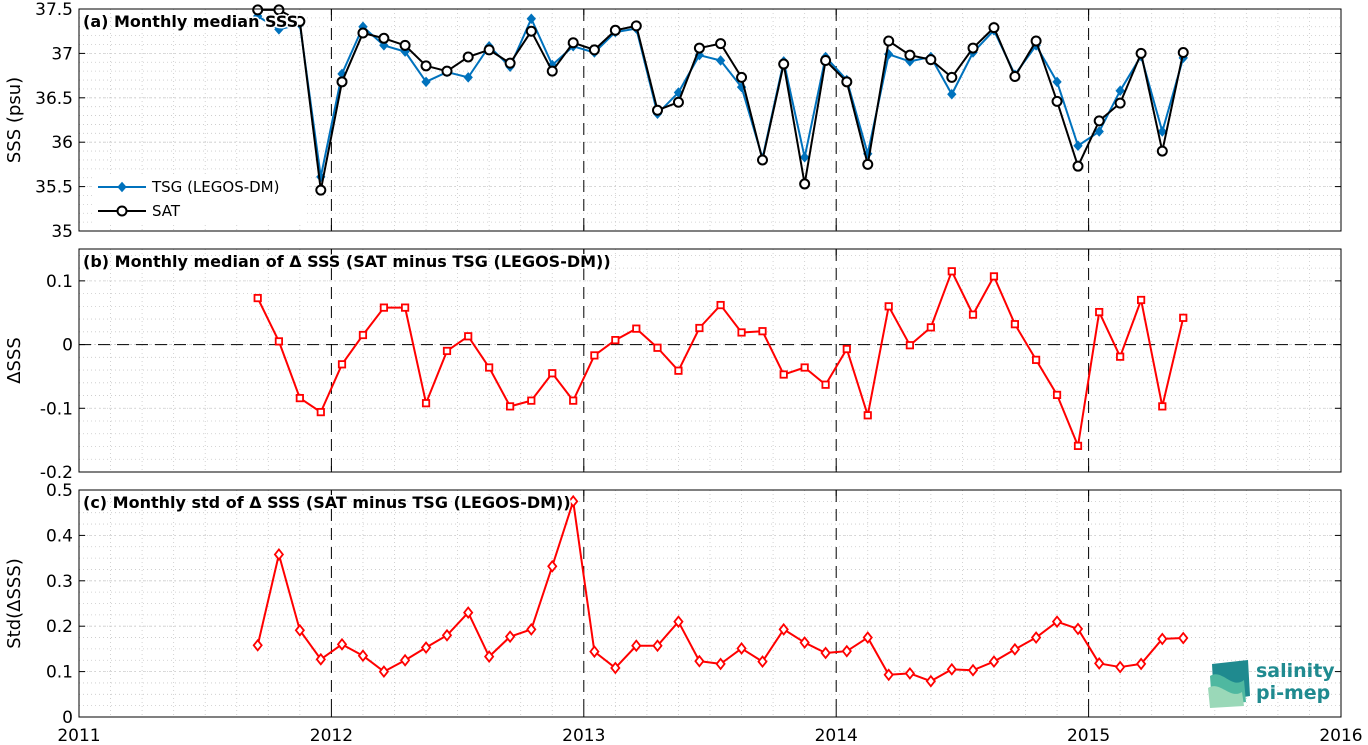 This screenshot has width=1368, height=745. Describe the element at coordinates (14, 360) in the screenshot. I see `y-axis-label: ΔSSS` at that location.